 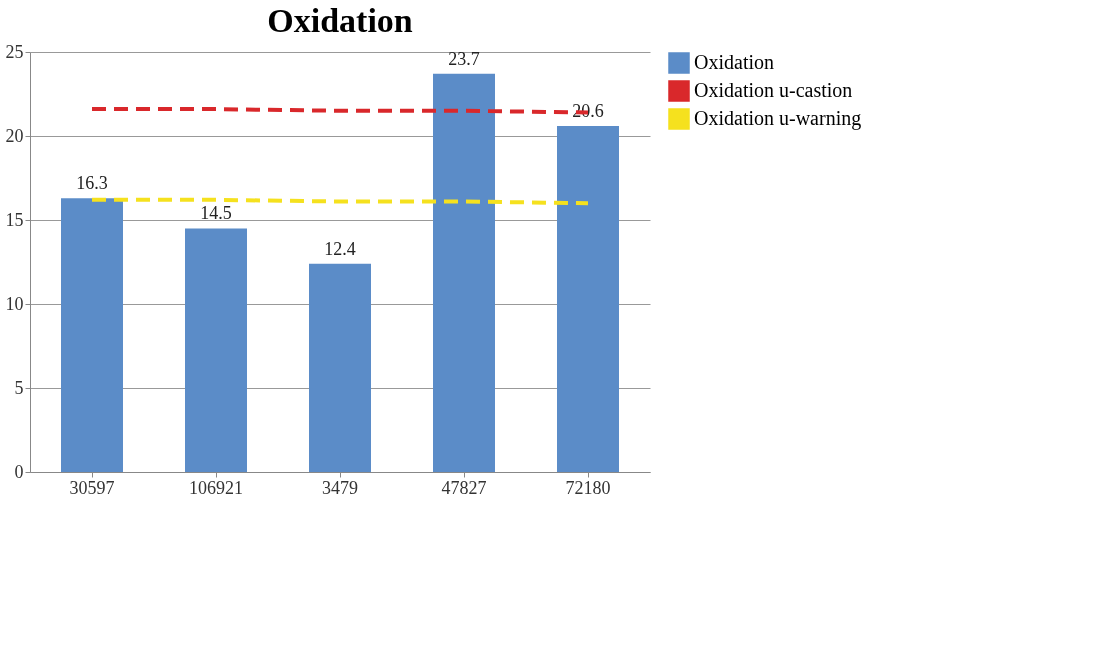 I want to click on x-tick-label: 30597, so click(x=92, y=487).